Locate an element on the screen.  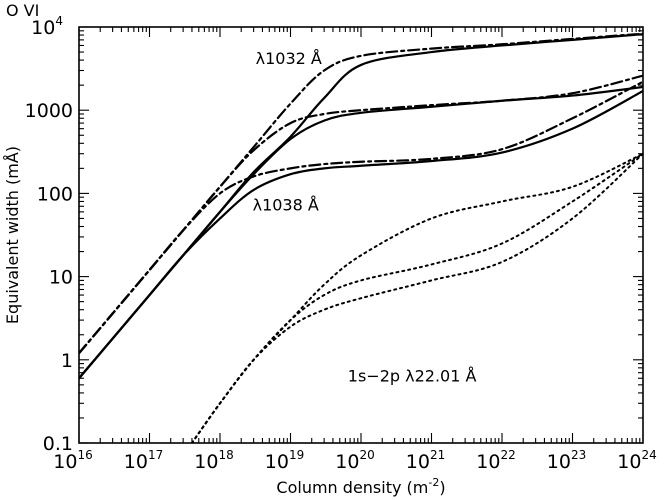
x-axis-title-end: ) is located at coordinates (442, 487).